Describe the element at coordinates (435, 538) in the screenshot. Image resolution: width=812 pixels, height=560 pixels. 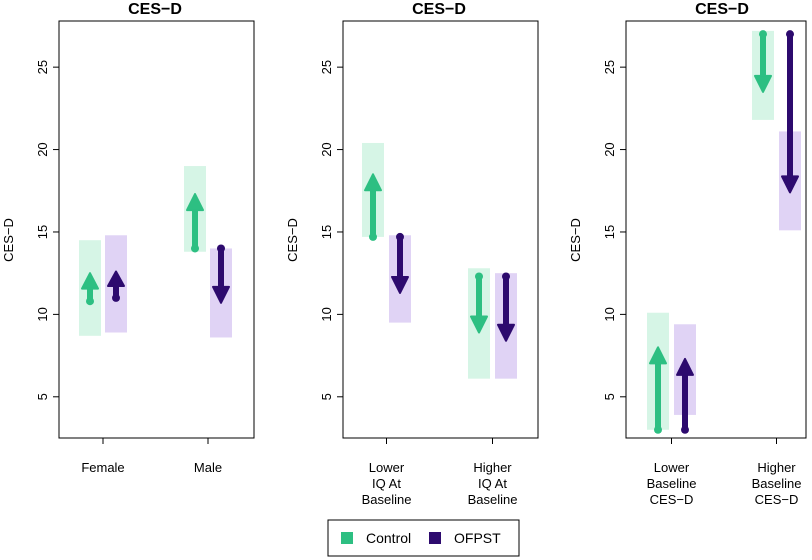
I see `legend-swatch-ofpst` at that location.